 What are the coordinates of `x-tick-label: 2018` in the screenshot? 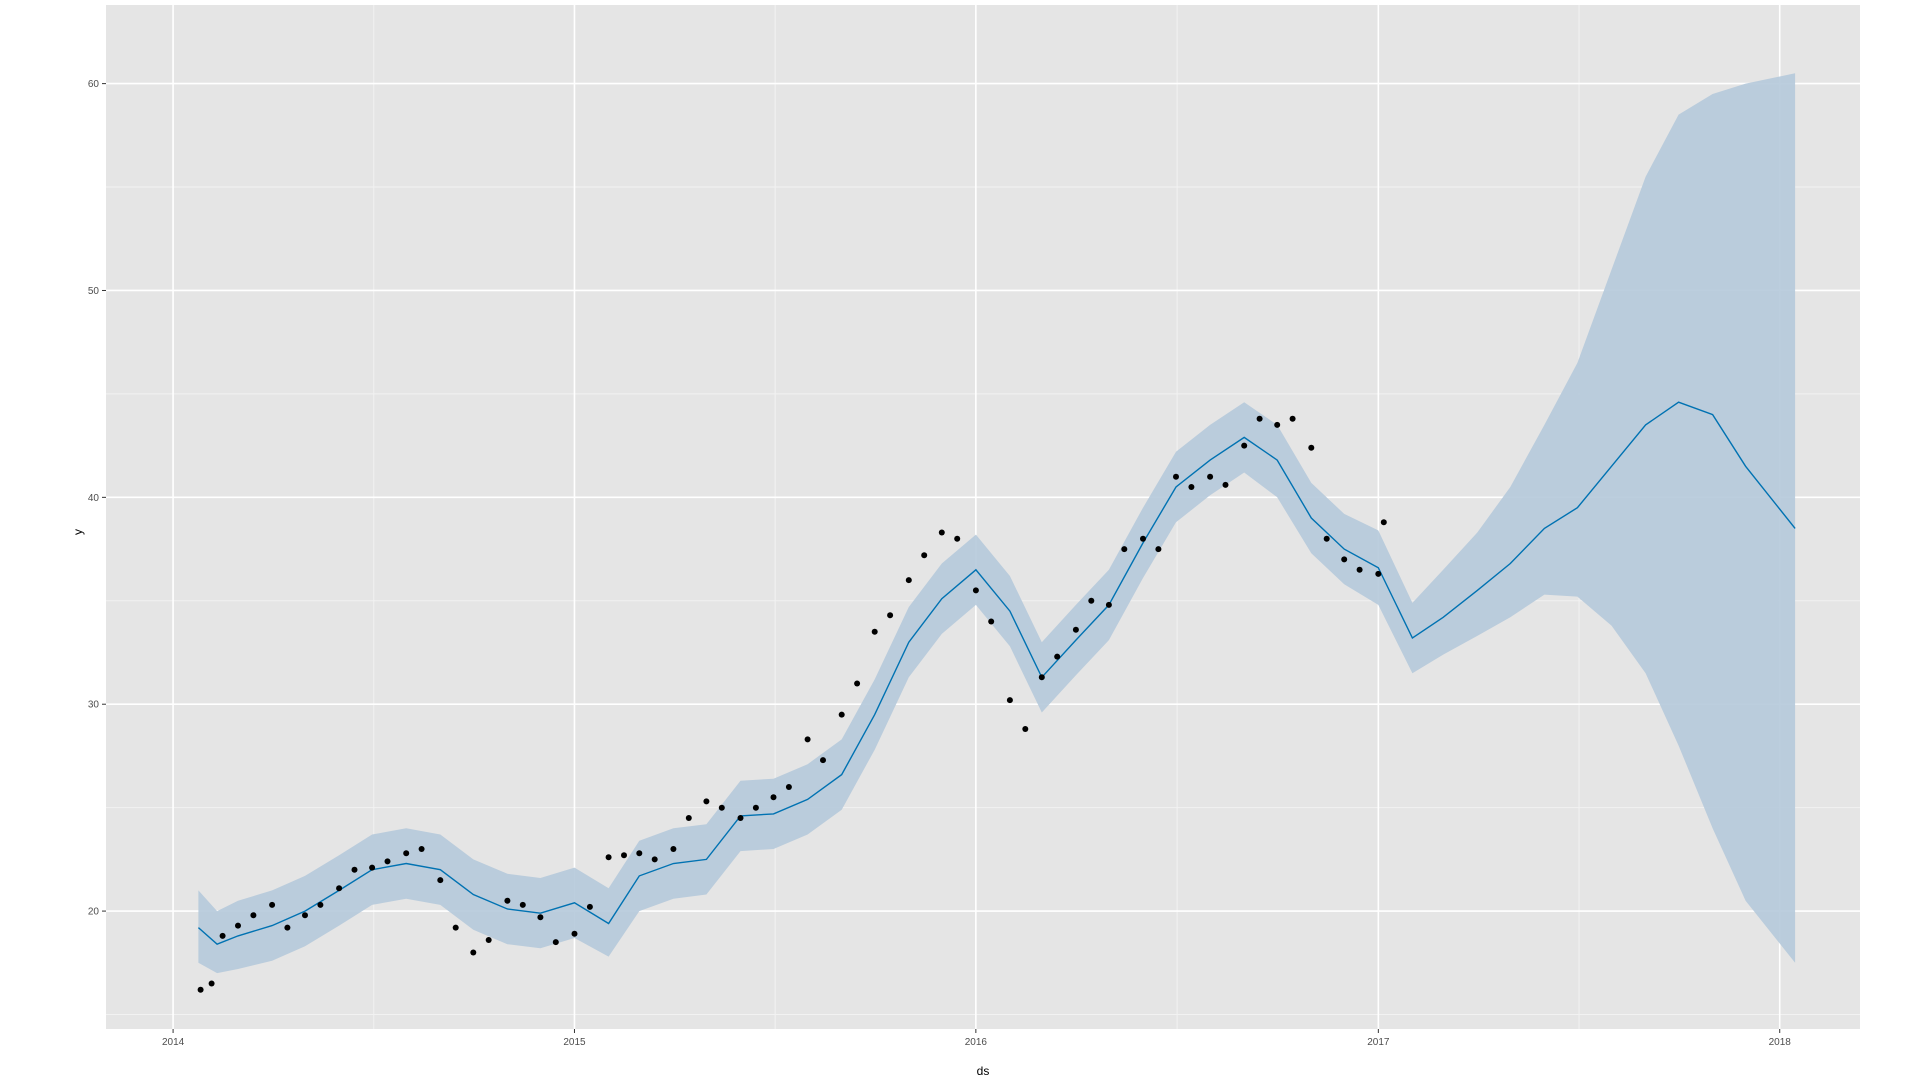 It's located at (1780, 1042).